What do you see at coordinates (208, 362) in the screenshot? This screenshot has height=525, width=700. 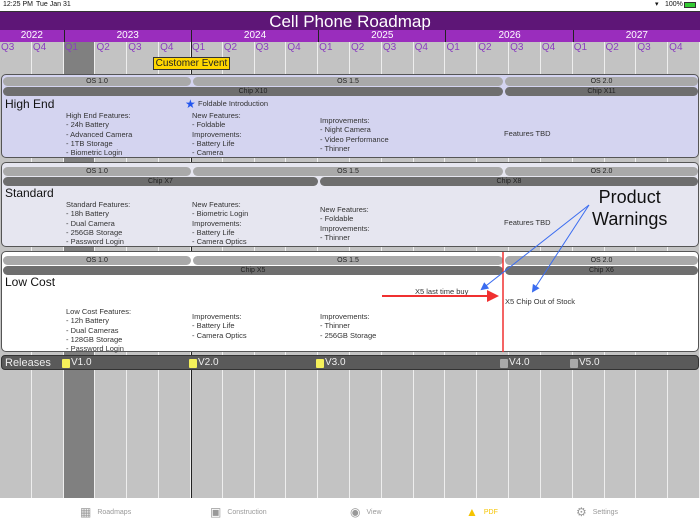 I see `release-label: V2.0` at bounding box center [208, 362].